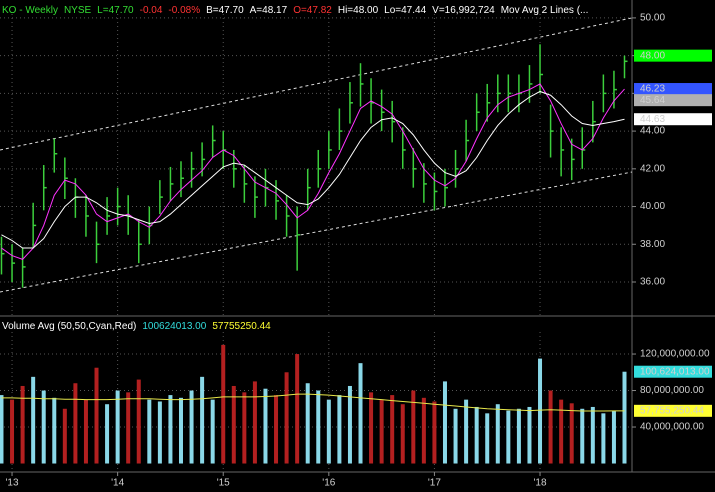 The image size is (715, 492). What do you see at coordinates (174, 326) in the screenshot?
I see `header-item: 100624013.00` at bounding box center [174, 326].